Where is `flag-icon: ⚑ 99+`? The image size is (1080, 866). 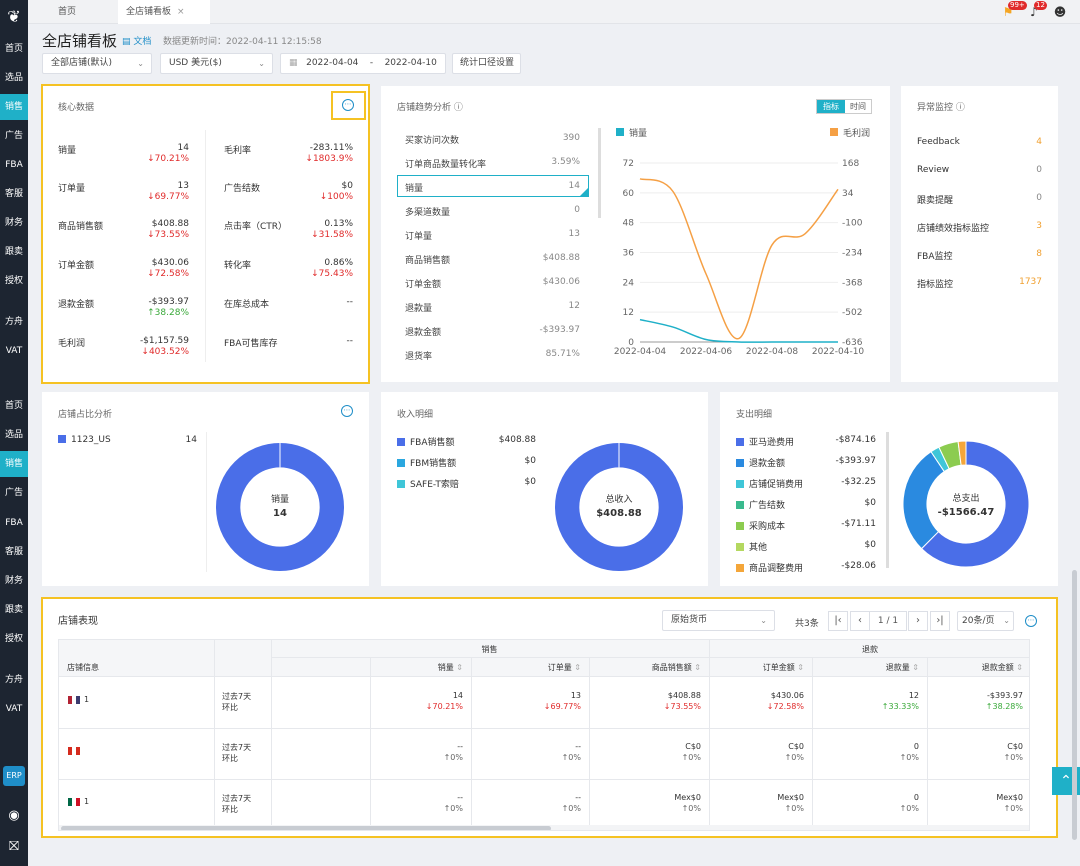 flag-icon: ⚑ 99+ is located at coordinates (1014, 10).